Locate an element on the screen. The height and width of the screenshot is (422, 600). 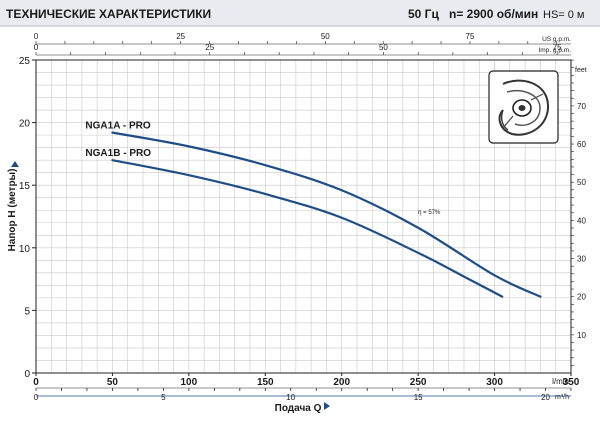
x-tick-label: 0 is located at coordinates (36, 382).